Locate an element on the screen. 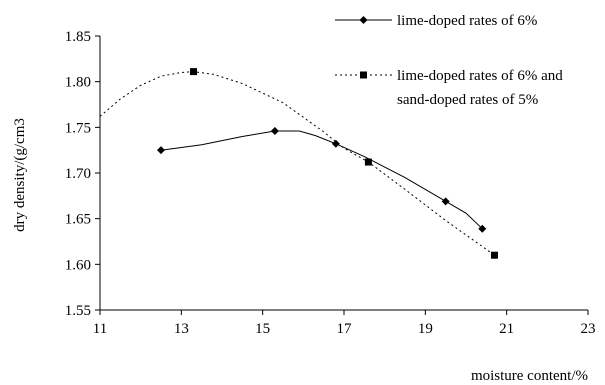 The image size is (605, 385). x-tick-label: 15 is located at coordinates (262, 329).